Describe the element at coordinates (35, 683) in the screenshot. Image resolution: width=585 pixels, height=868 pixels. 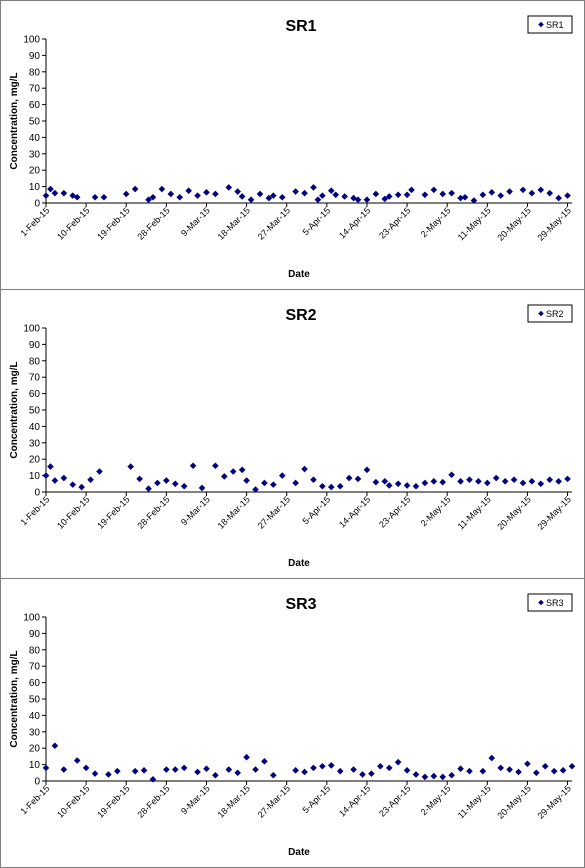
I see `y-tick-label: 60` at that location.